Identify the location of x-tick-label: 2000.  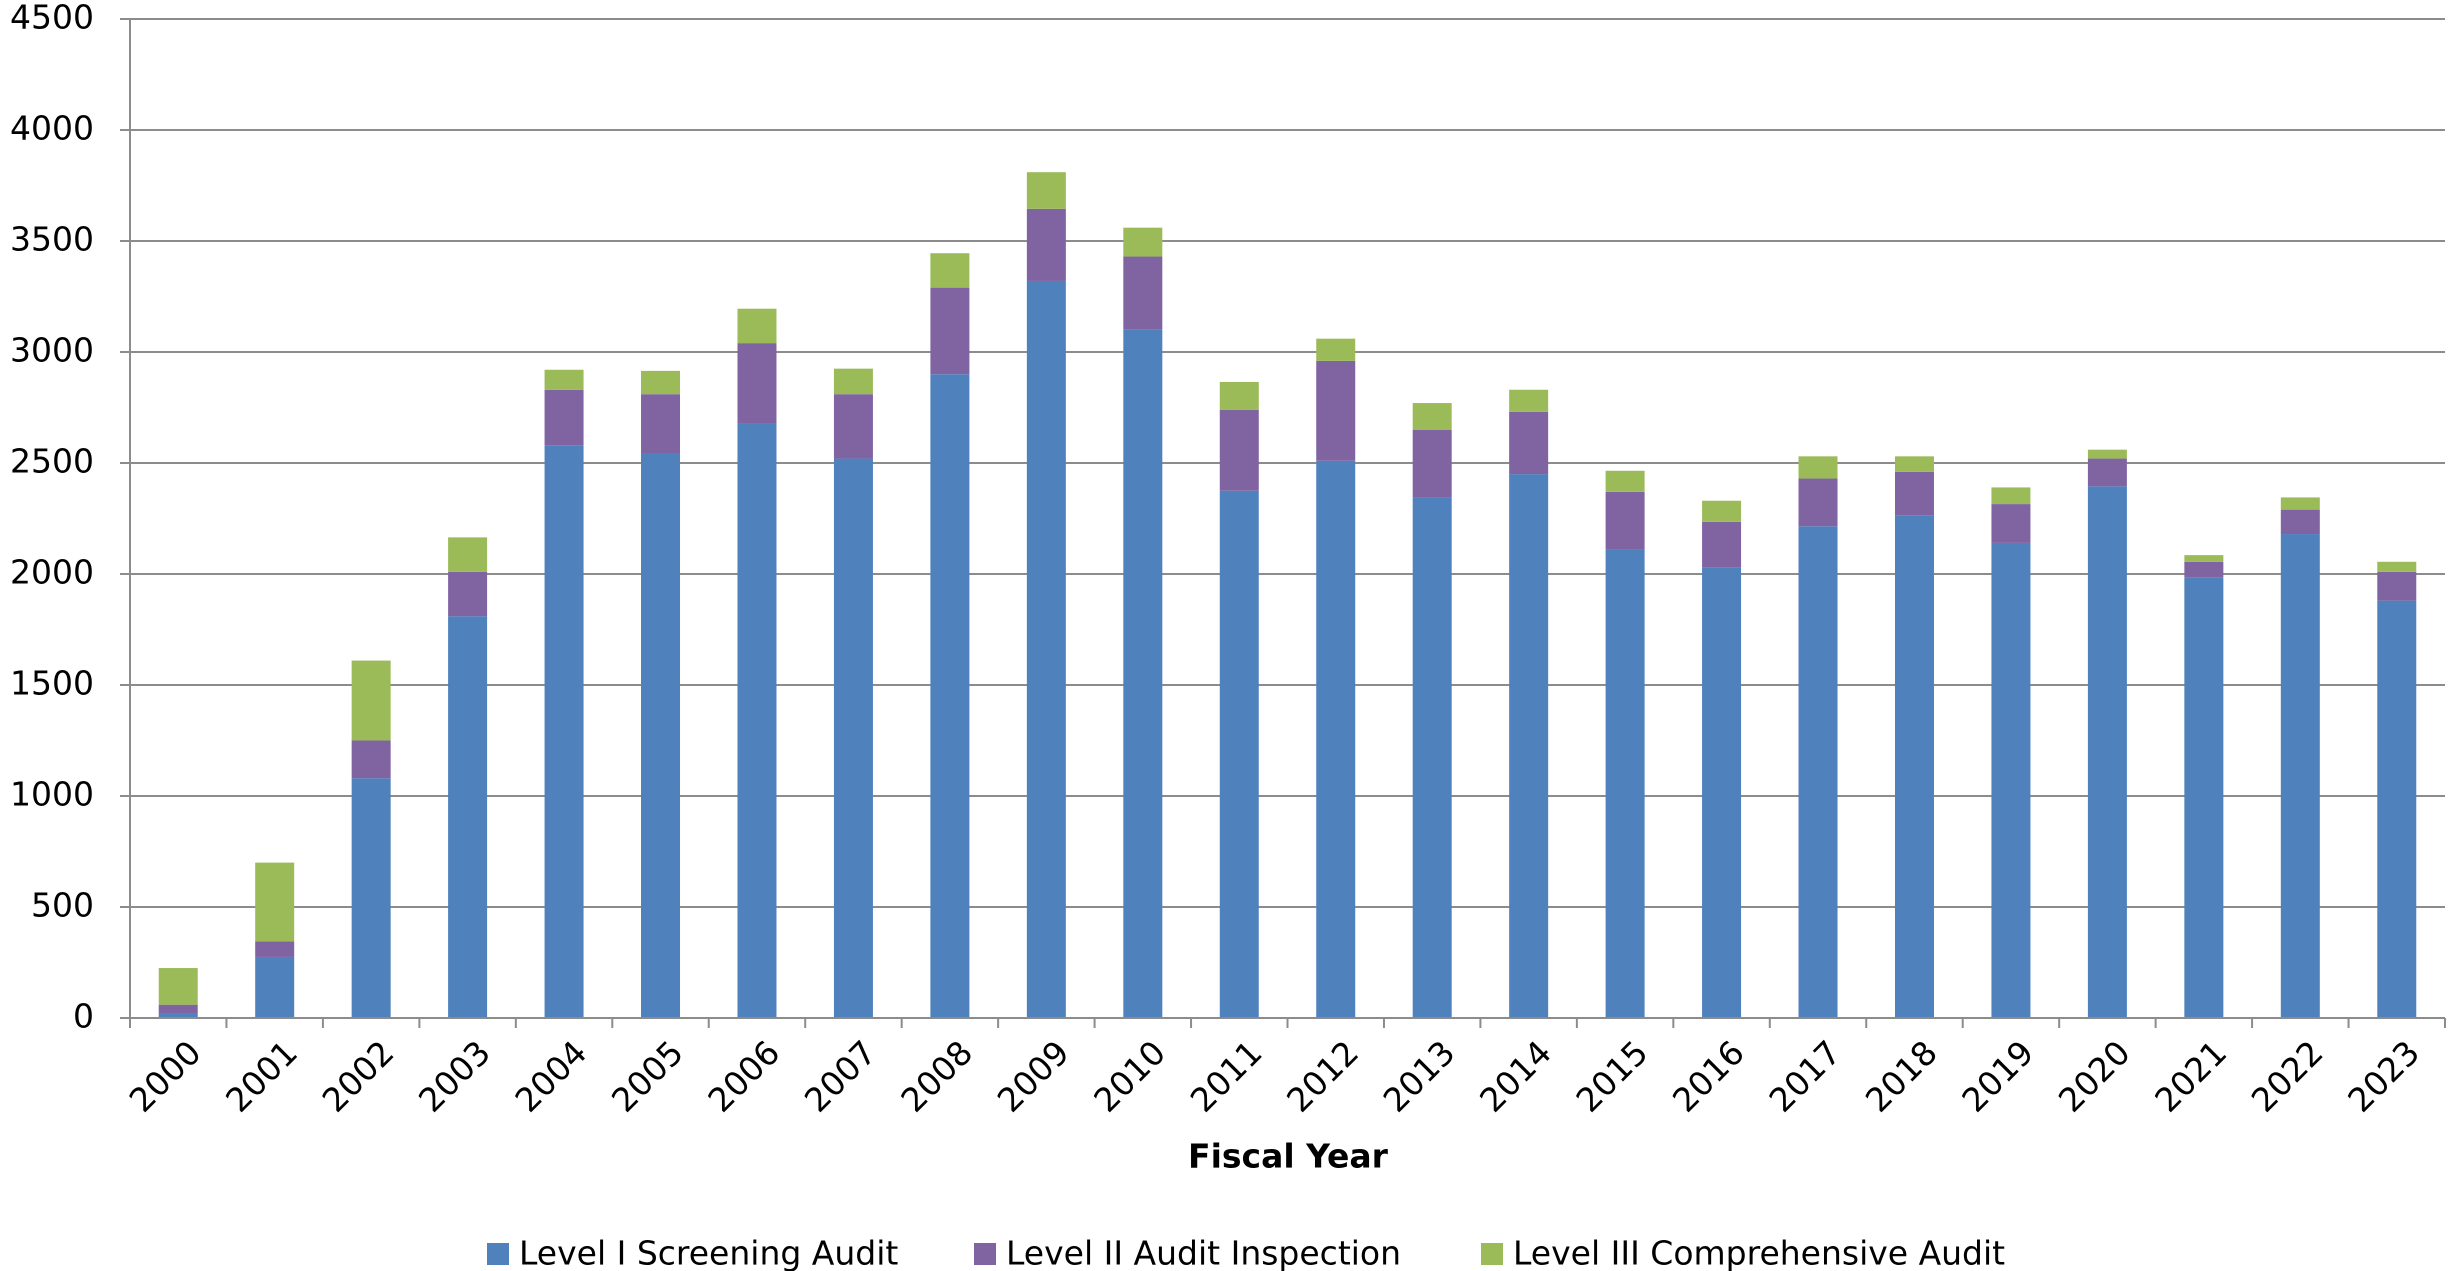
(165, 1076).